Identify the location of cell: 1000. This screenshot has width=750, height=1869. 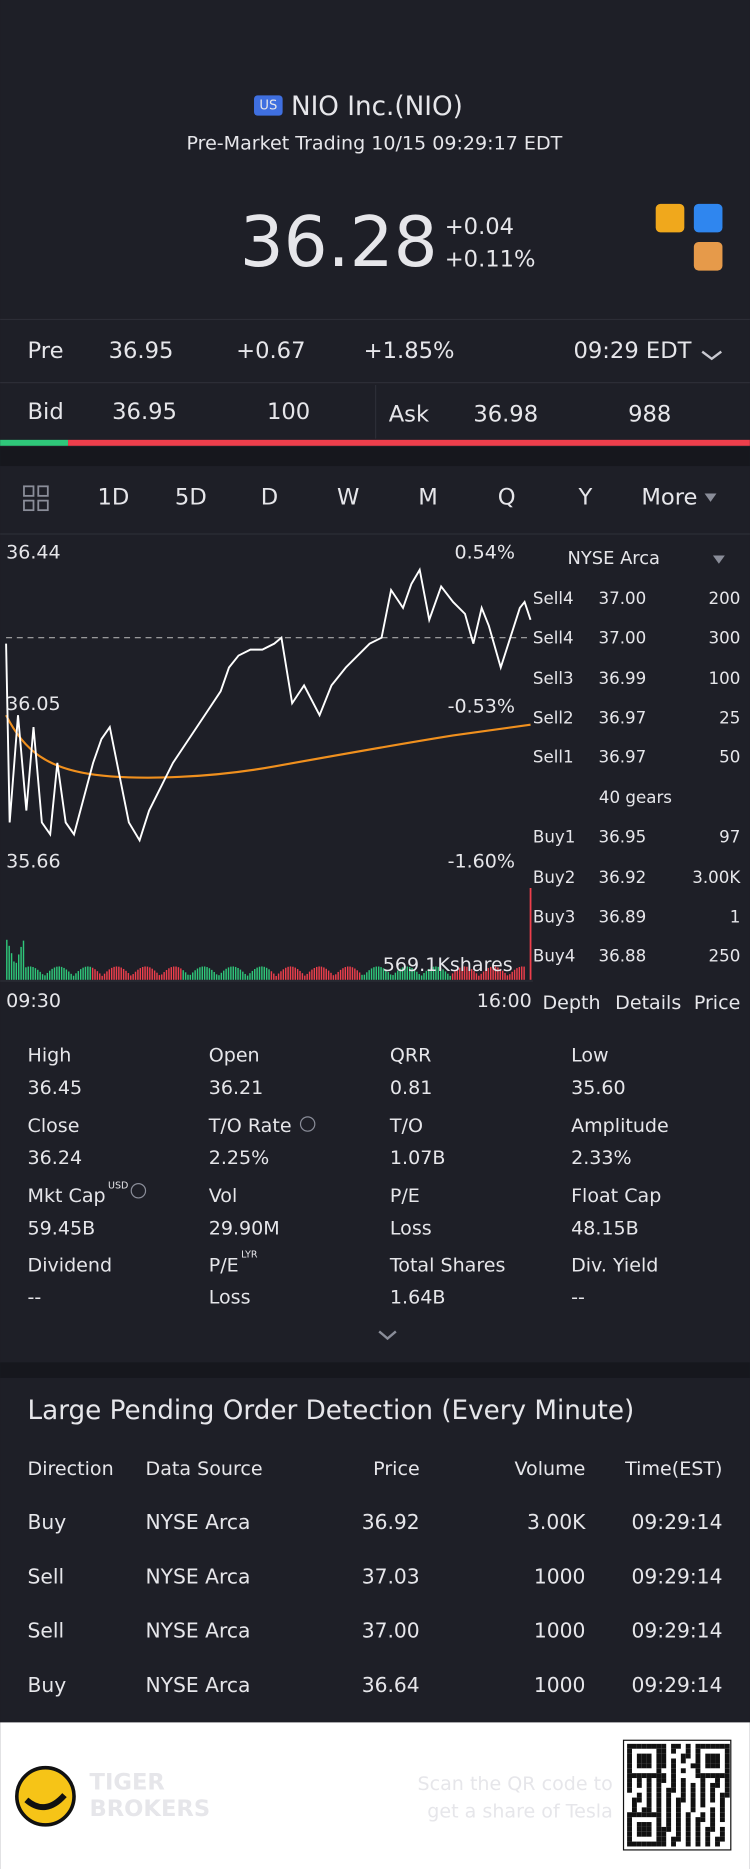
(560, 1630).